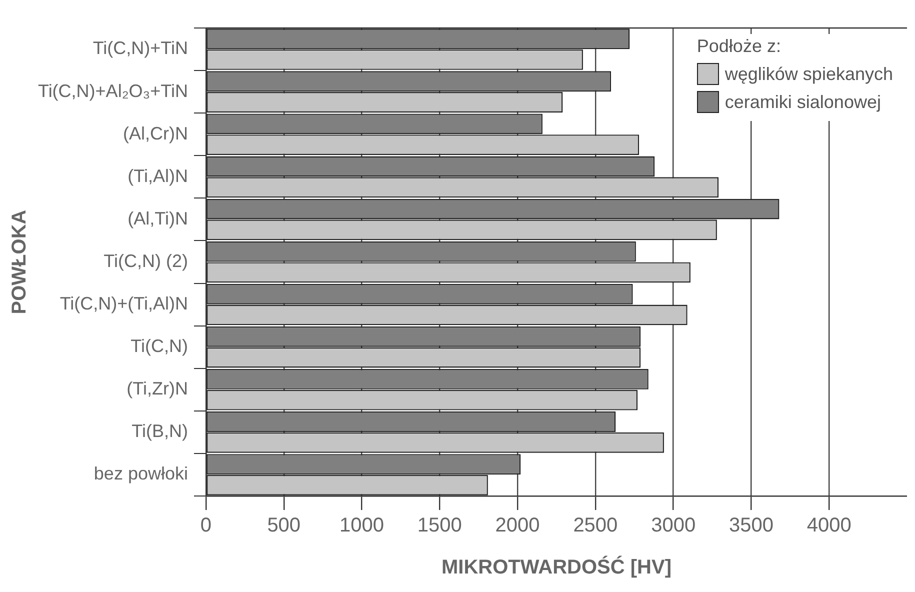 This screenshot has height=592, width=915. Describe the element at coordinates (155, 133) in the screenshot. I see `y-tick-label: (Al,Cr)N` at that location.